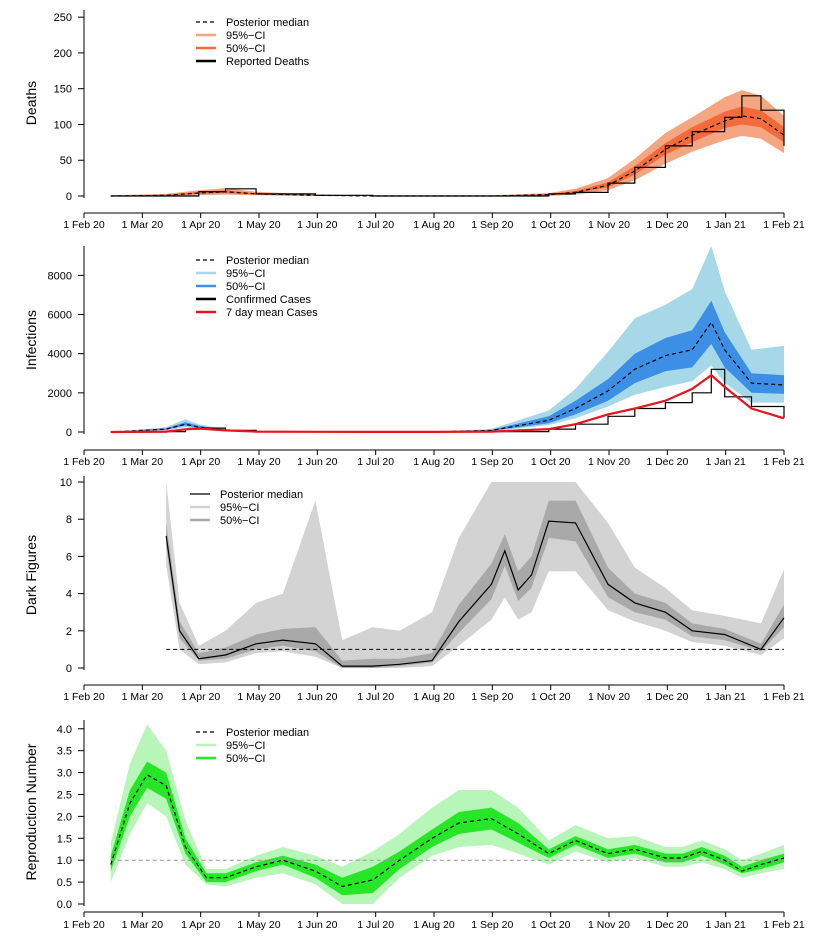 The height and width of the screenshot is (942, 830). I want to click on ci95-band, so click(475, 575).